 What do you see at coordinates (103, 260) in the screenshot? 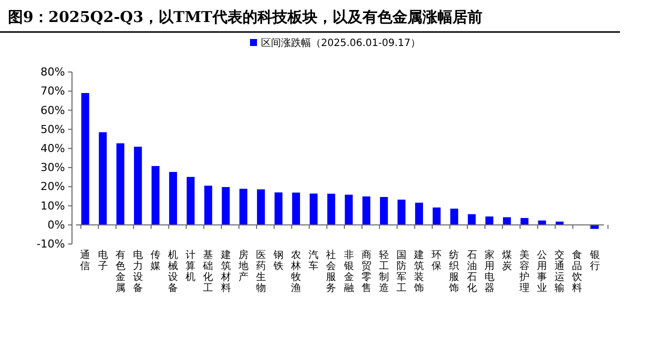
I see `x-tick-label: 电子` at bounding box center [103, 260].